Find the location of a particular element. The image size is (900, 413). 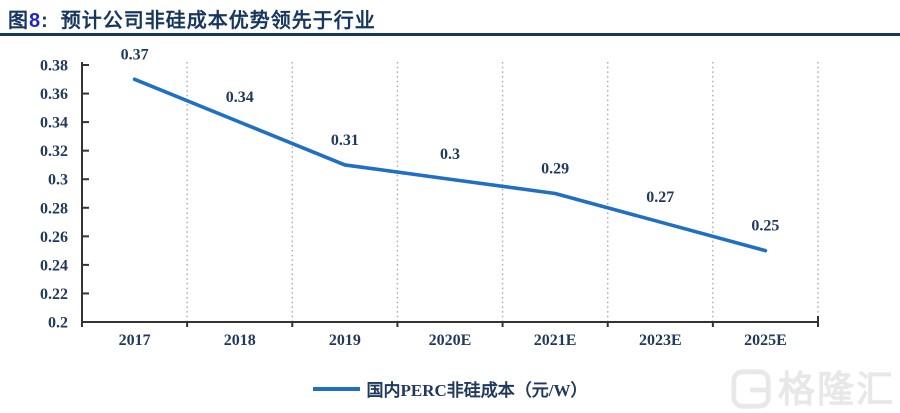

figure-header: 图8: 预计公司非硅成本优势领先于行业 is located at coordinates (192, 18).